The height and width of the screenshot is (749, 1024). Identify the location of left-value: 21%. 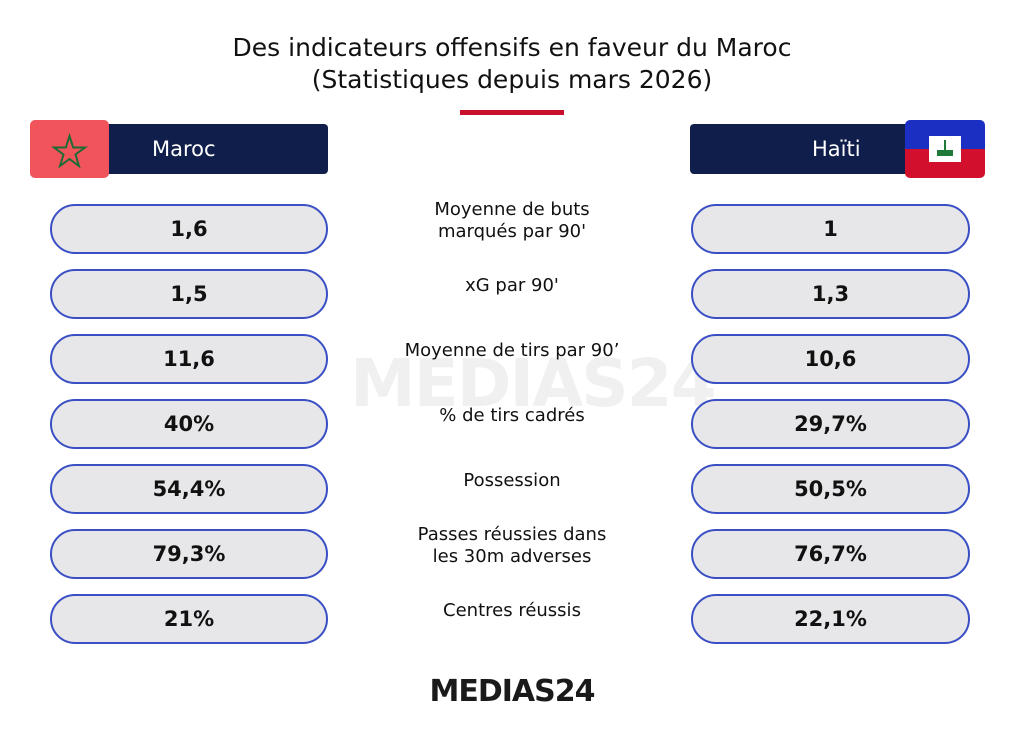
(189, 619).